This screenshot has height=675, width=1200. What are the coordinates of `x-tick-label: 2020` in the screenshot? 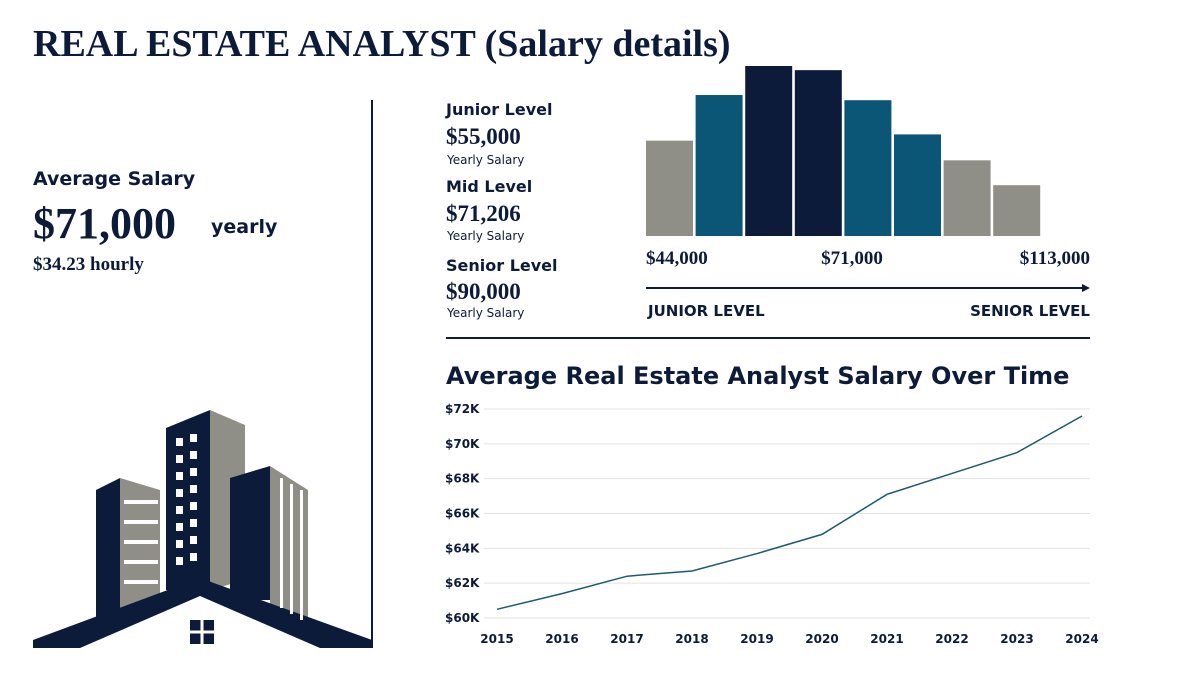 It's located at (821, 639).